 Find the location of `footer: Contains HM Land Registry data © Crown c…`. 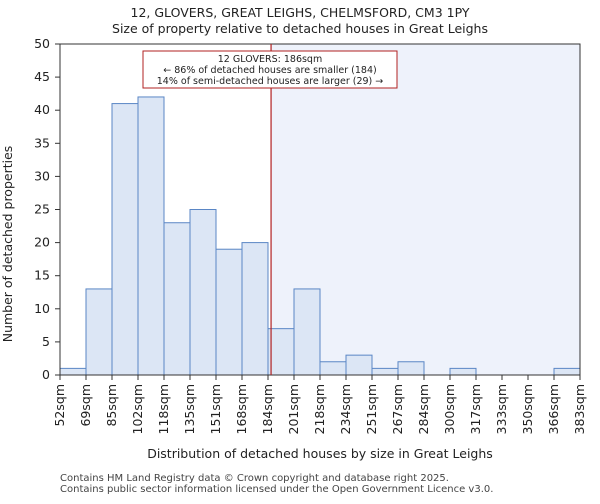

footer: Contains HM Land Registry data © Crown c… is located at coordinates (276, 484).